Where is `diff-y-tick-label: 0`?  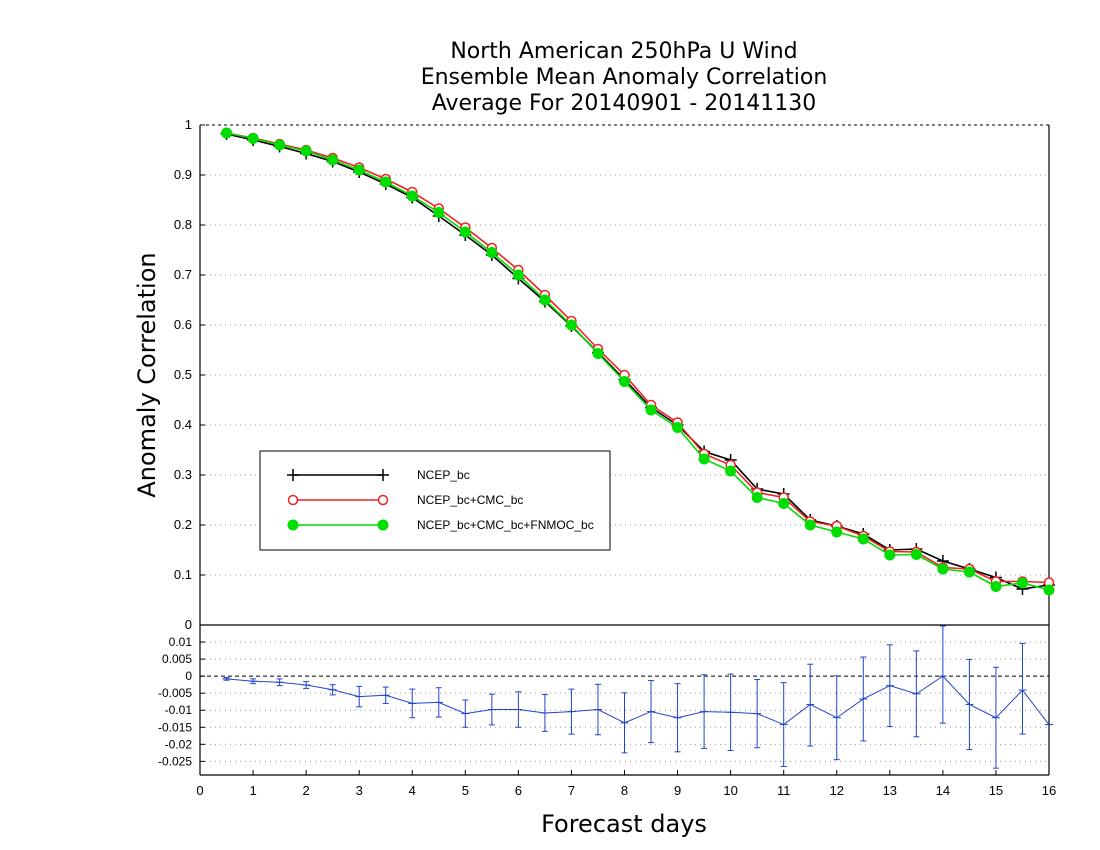 diff-y-tick-label: 0 is located at coordinates (188, 676).